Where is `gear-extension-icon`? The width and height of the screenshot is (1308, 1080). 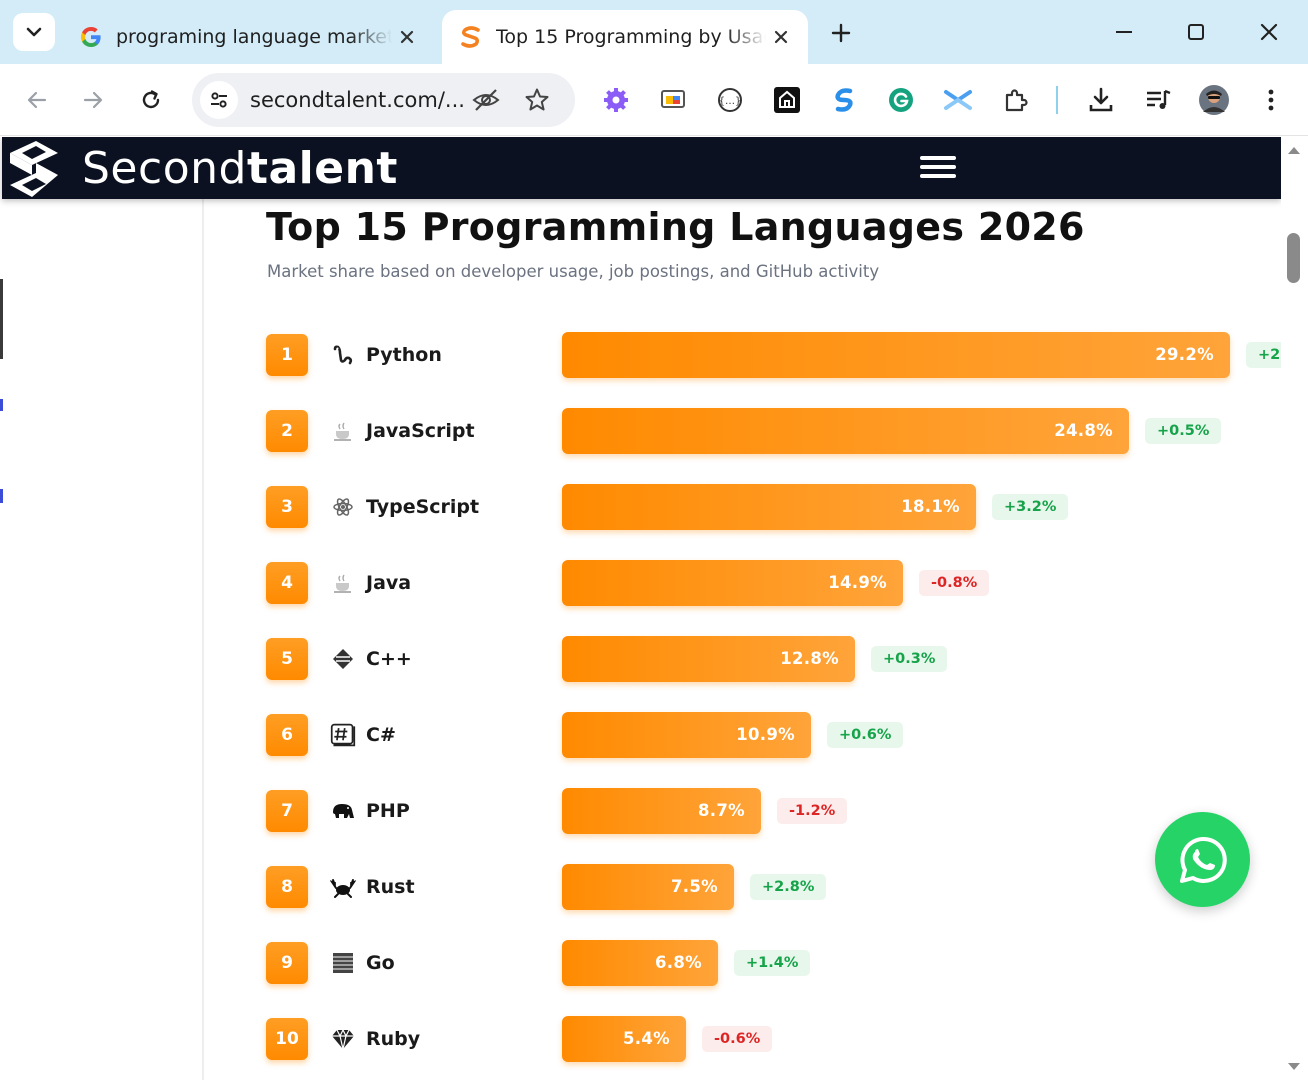 gear-extension-icon is located at coordinates (616, 100).